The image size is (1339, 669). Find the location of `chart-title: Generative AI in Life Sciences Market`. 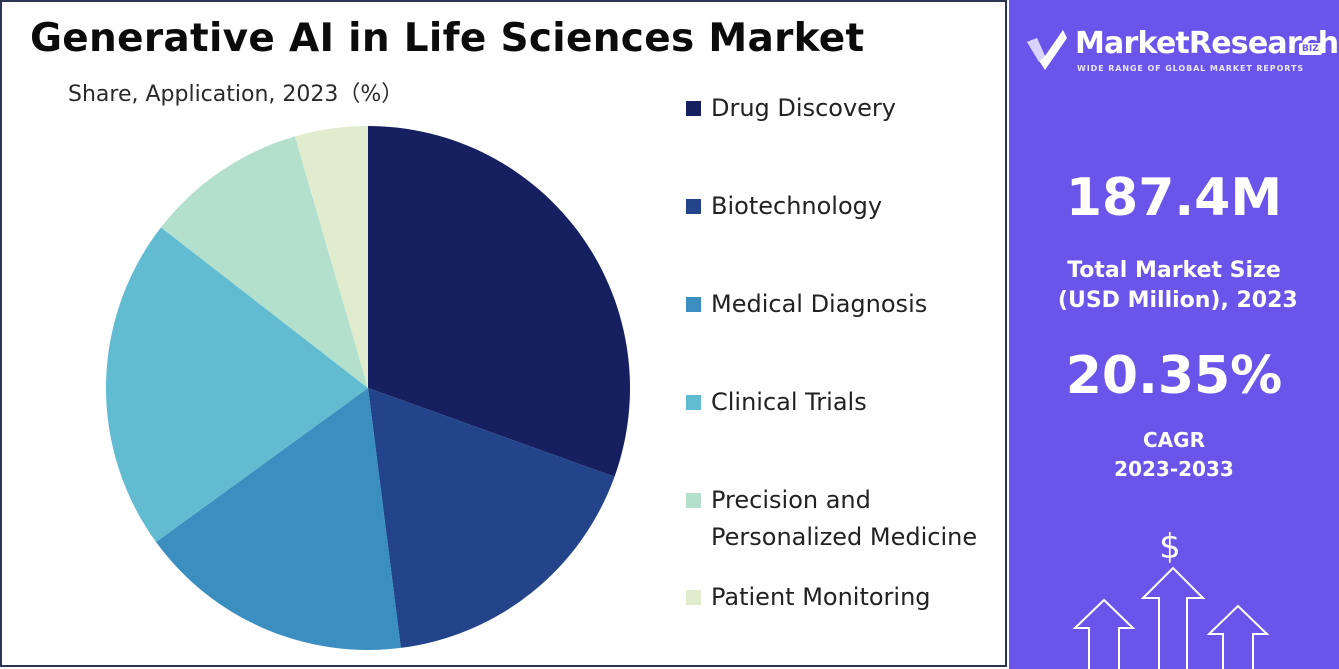

chart-title: Generative AI in Life Sciences Market is located at coordinates (447, 38).